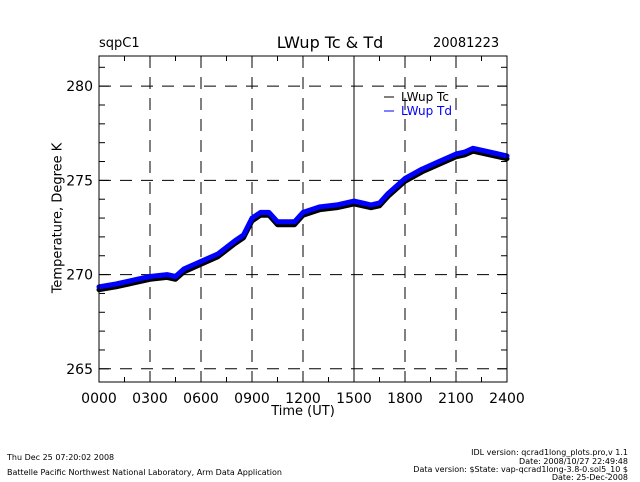 The height and width of the screenshot is (482, 640). I want to click on chart-title: LWup Tc & Td, so click(330, 42).